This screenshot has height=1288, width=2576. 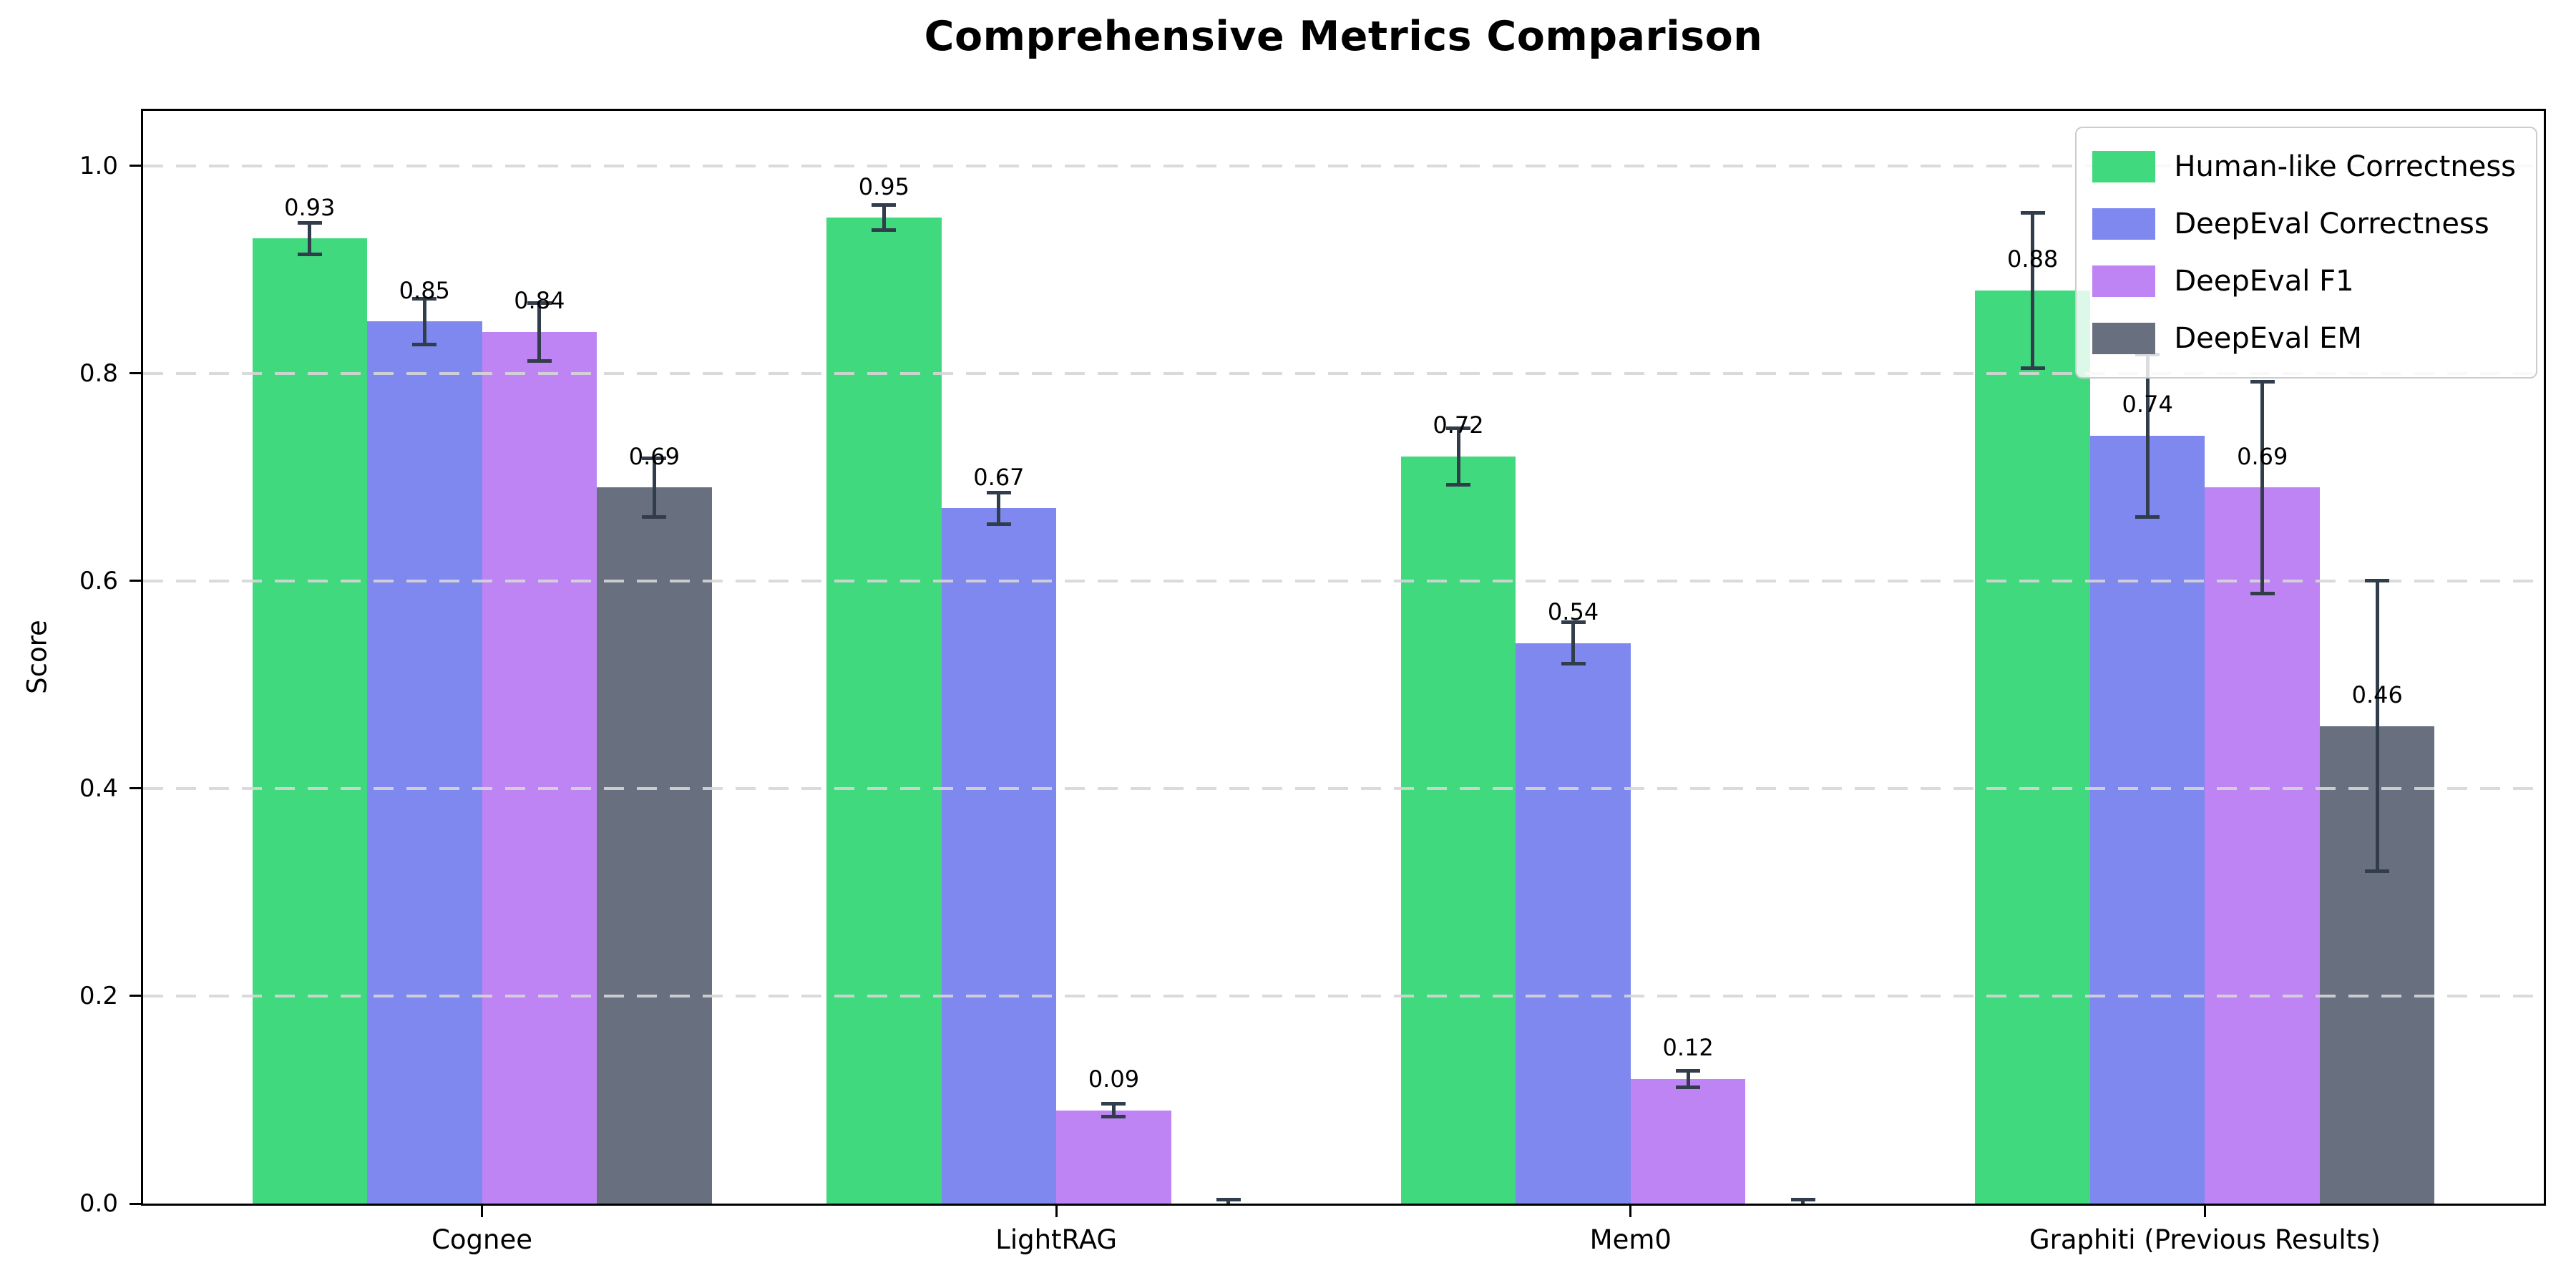 I want to click on bar-value-label-lightrag-human-like-correctness: 0.95, so click(x=884, y=186).